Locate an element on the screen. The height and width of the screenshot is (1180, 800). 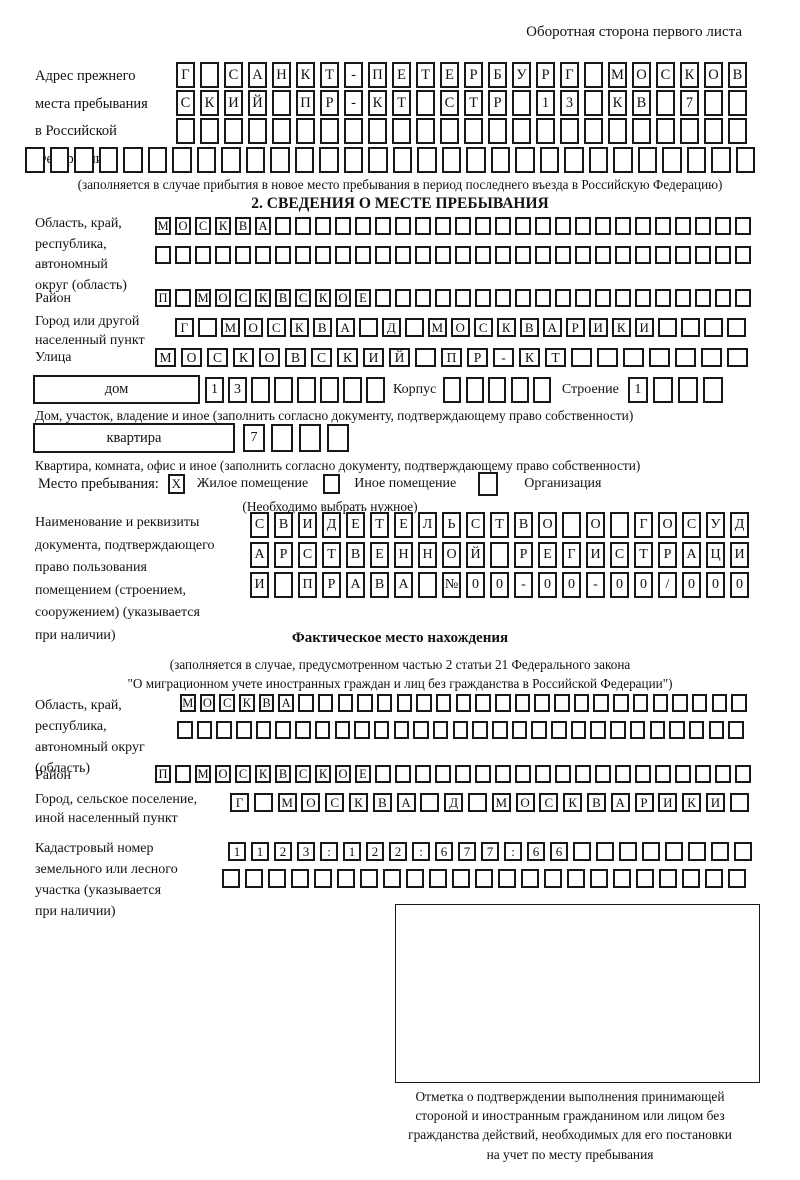
char-box: 3 is located at coordinates (237, 389).